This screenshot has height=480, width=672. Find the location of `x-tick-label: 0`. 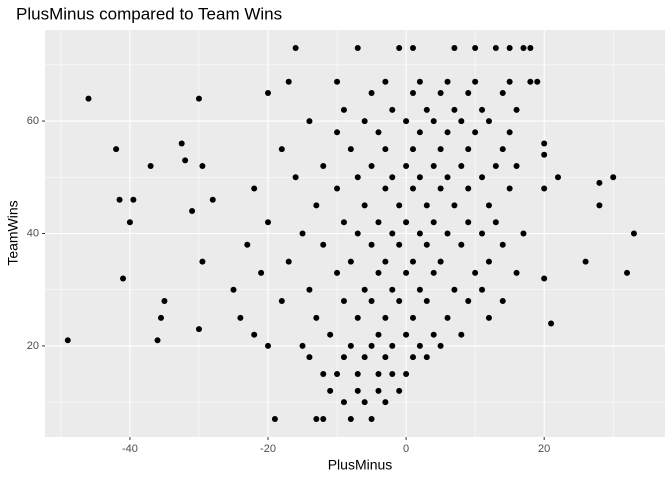

x-tick-label: 0 is located at coordinates (406, 449).